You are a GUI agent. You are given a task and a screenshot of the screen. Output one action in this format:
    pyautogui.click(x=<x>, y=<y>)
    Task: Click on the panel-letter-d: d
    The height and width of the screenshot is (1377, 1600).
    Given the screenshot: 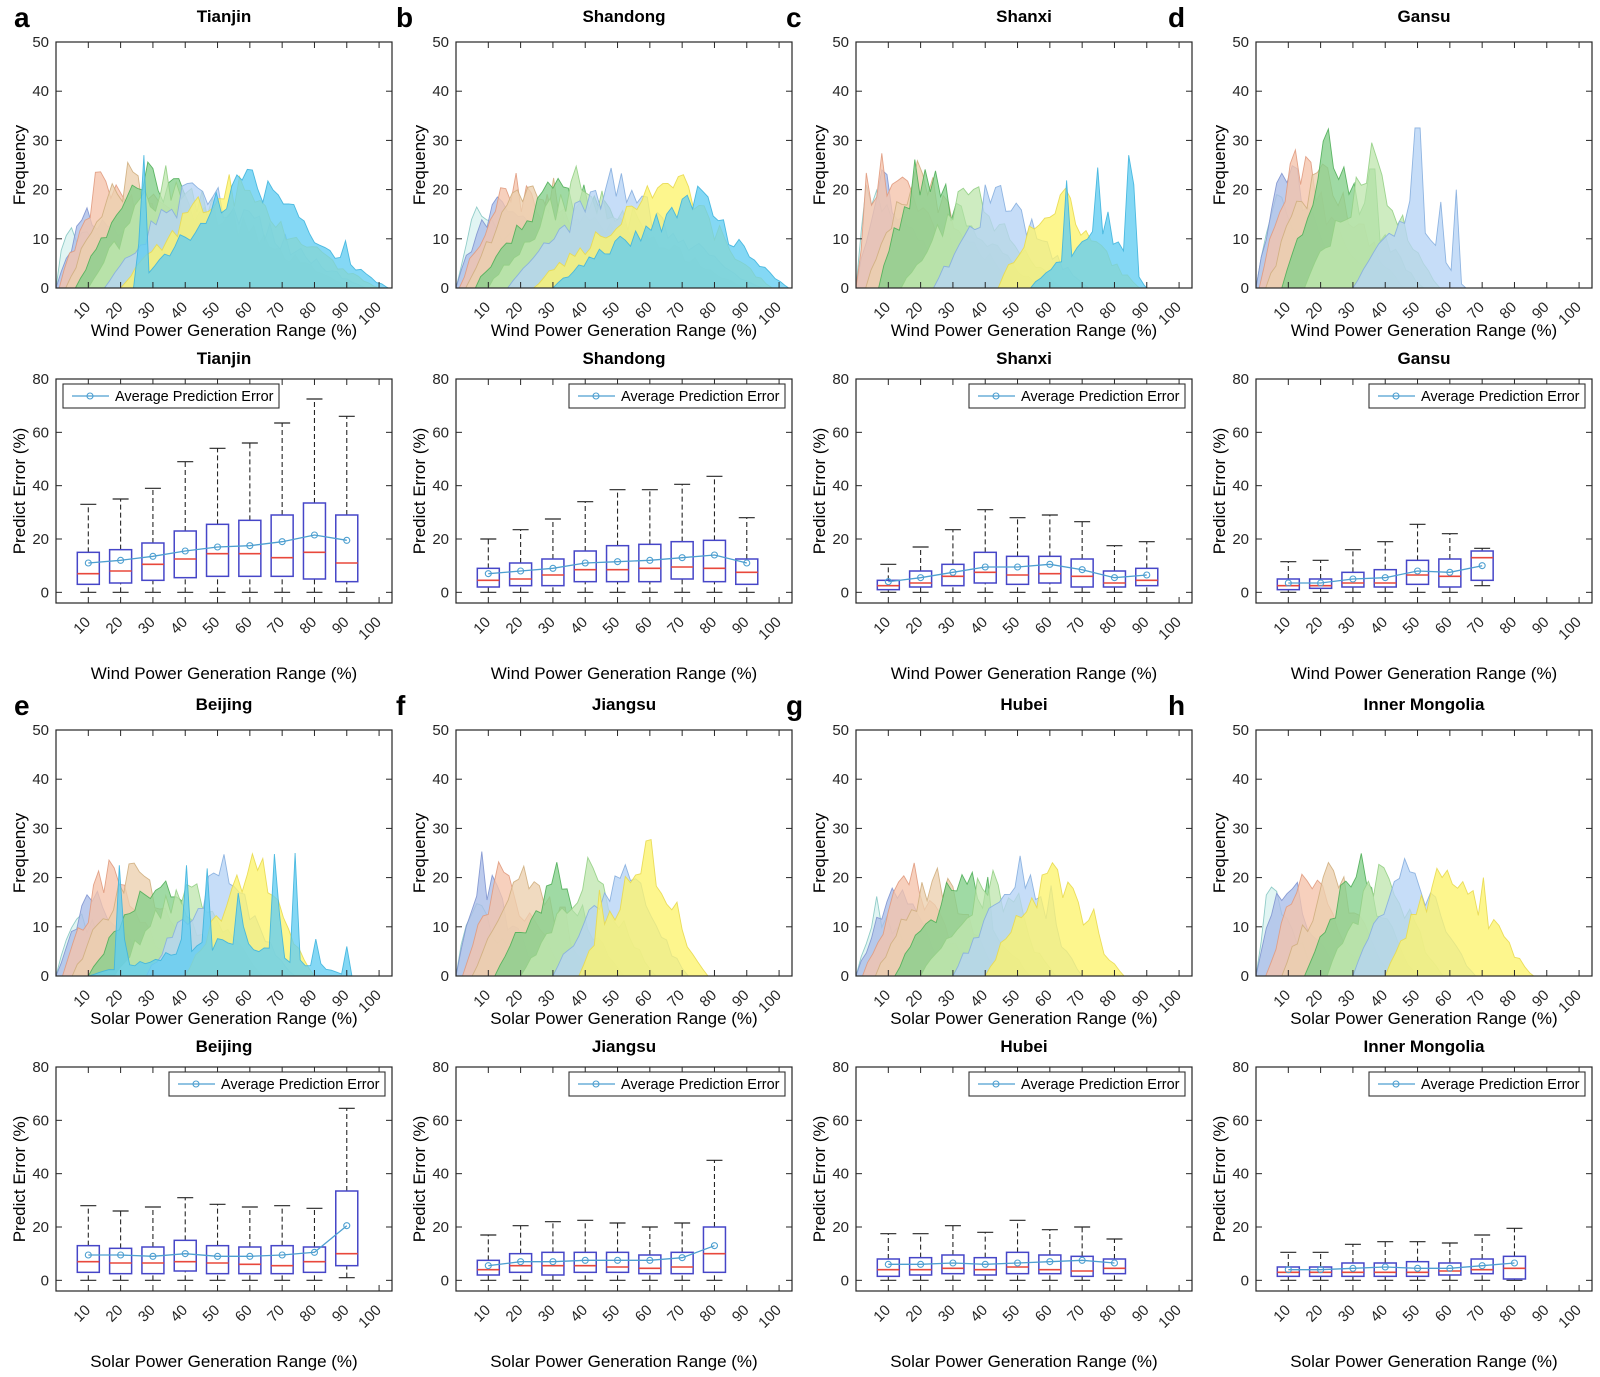 What is the action you would take?
    pyautogui.click(x=1177, y=17)
    